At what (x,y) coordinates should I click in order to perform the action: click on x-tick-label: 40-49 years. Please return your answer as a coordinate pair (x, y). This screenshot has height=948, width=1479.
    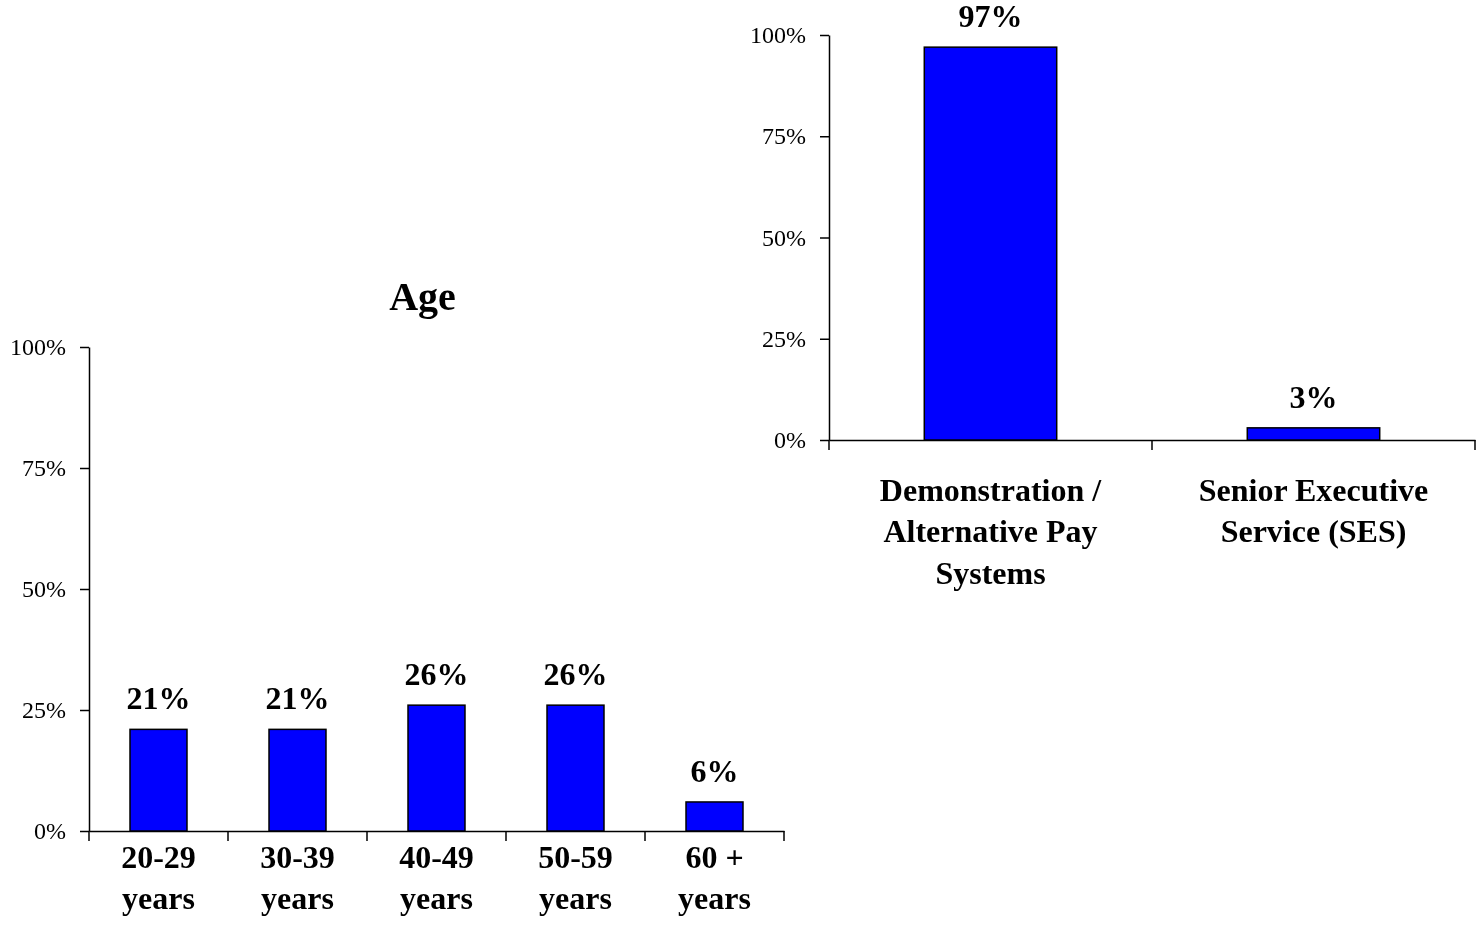
    Looking at the image, I should click on (436, 877).